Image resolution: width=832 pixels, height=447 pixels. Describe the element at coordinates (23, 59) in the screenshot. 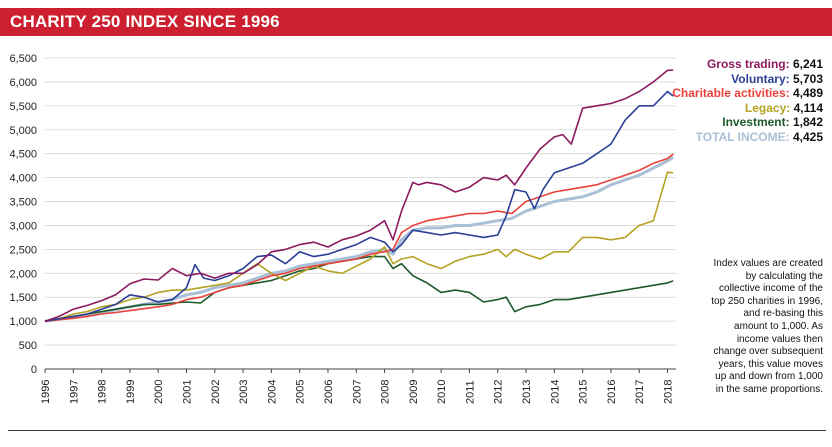

I see `y-tick-label: 6,500` at that location.